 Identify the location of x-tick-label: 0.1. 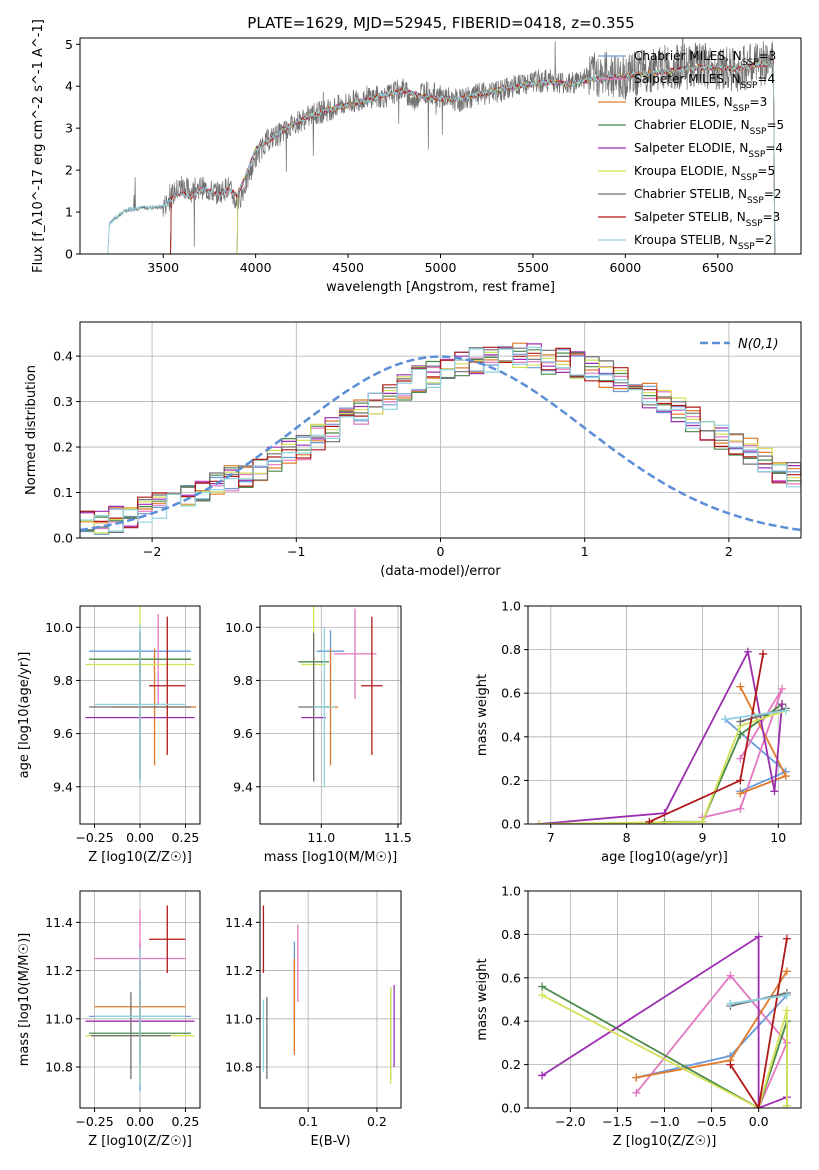
(308, 1121).